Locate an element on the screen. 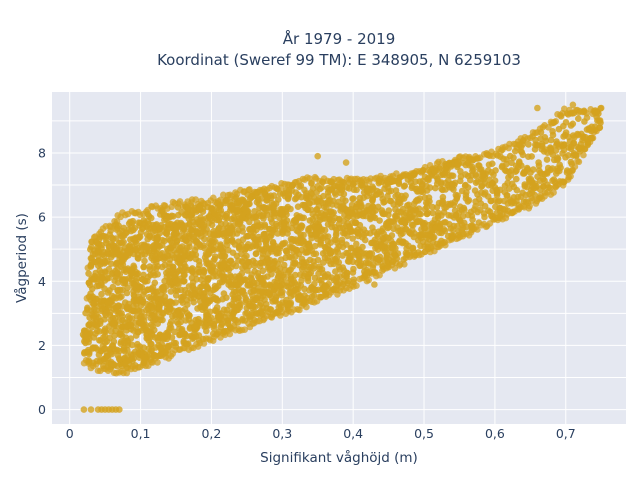  x-tick-label: 0,3 is located at coordinates (282, 433).